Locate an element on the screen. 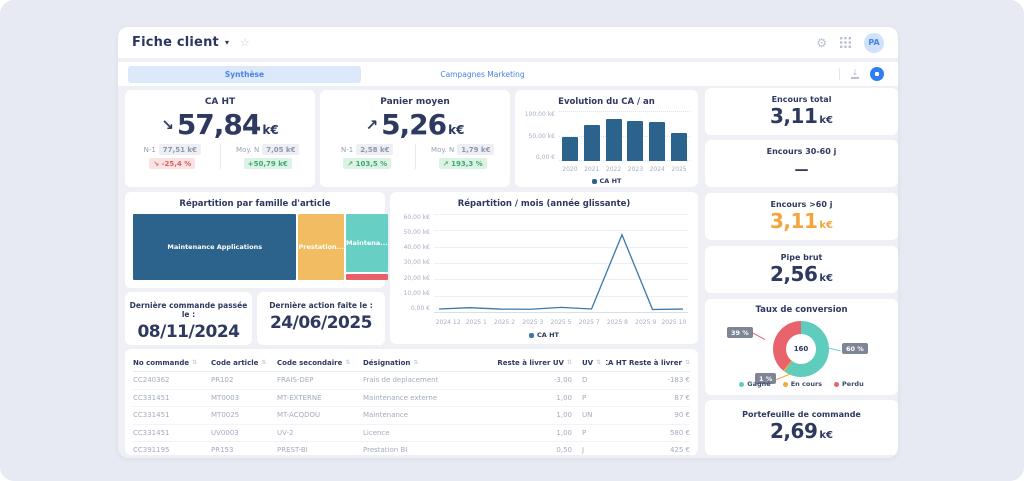 This screenshot has height=481, width=1024. stat-value-badge: 2,58 k€ is located at coordinates (375, 149).